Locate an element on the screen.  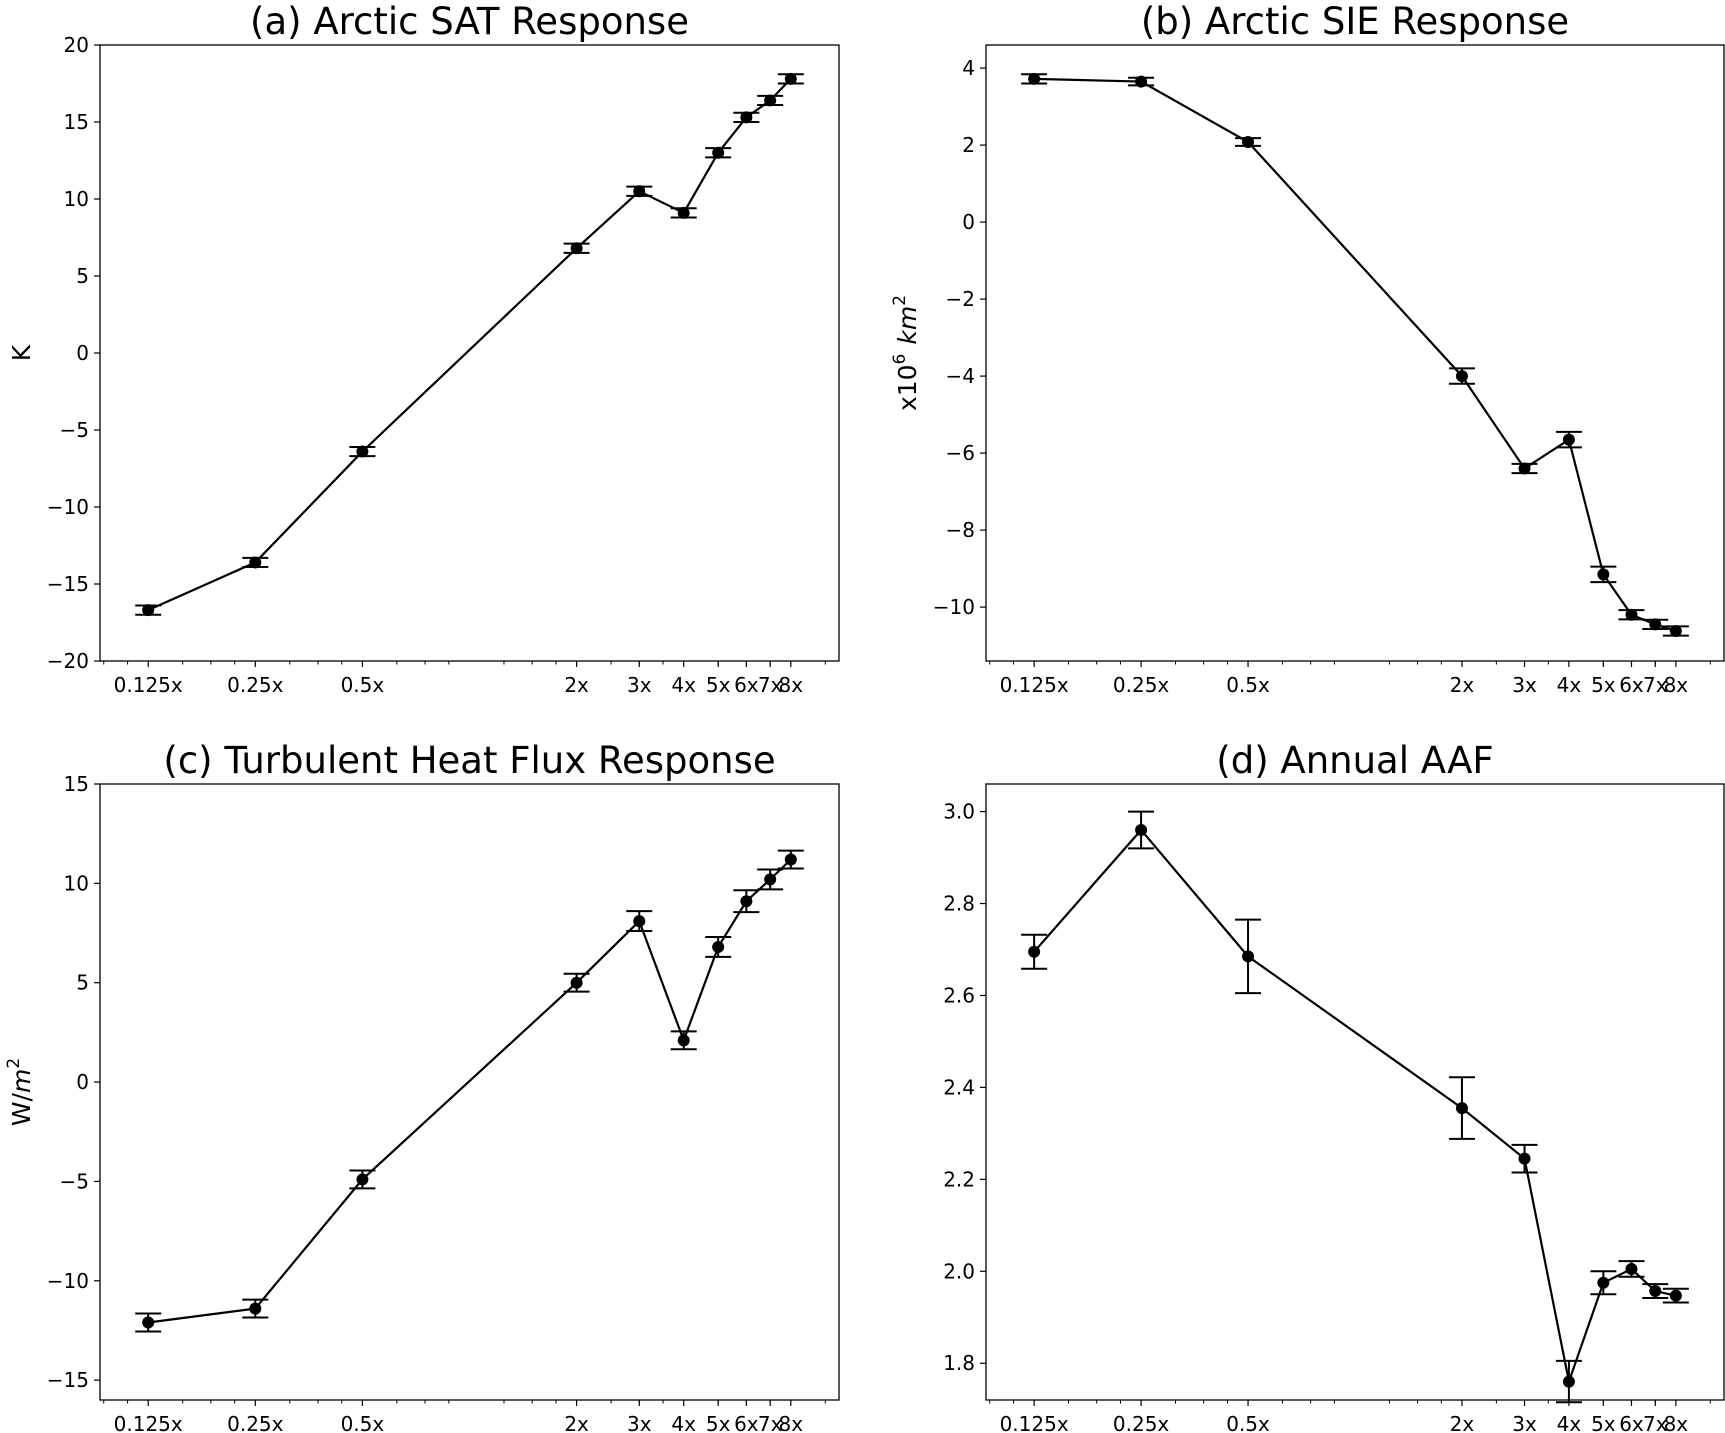
y-axis-label: K is located at coordinates (21, 352).